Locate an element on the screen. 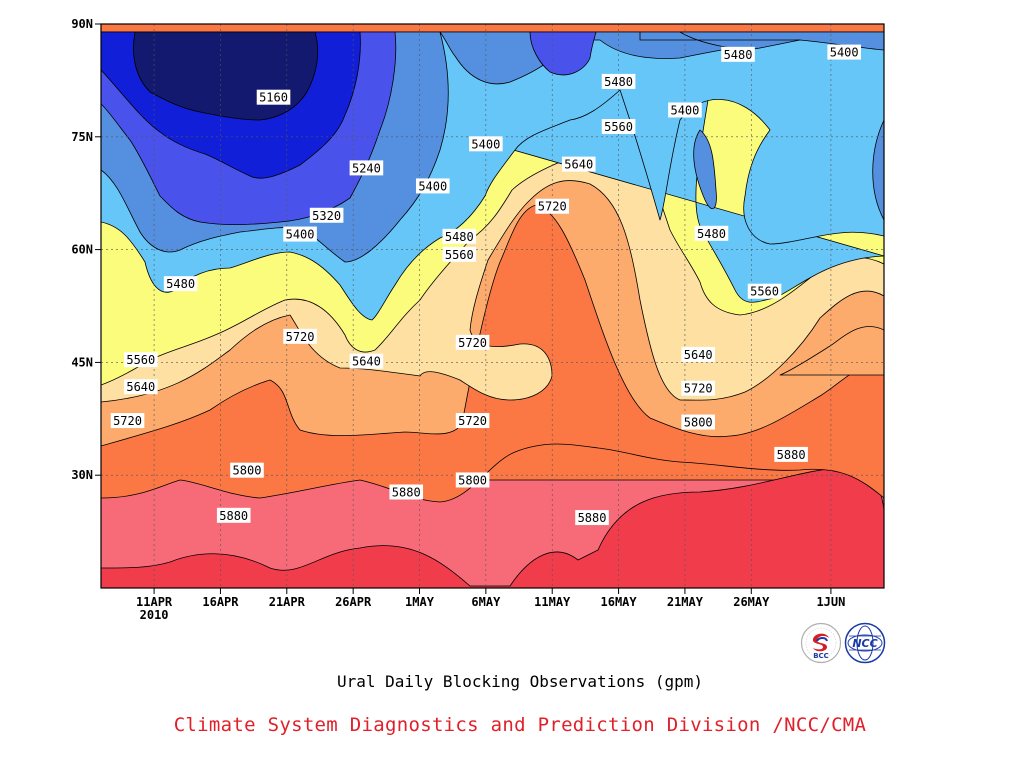 The height and width of the screenshot is (768, 1024). contour-label: 5320 is located at coordinates (326, 215).